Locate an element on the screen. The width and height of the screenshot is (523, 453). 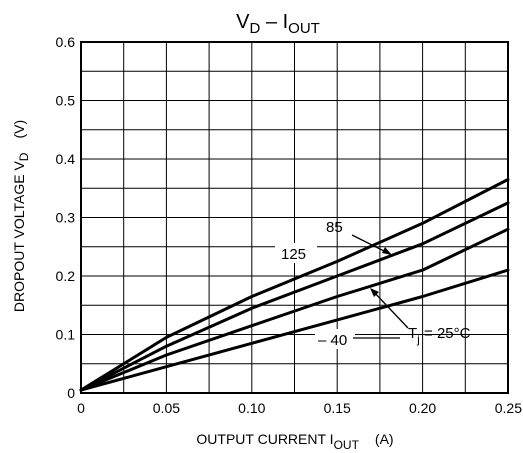
x-ticks: 0 0.05 0.10 0.15 0.20 0.25 is located at coordinates (299, 408).